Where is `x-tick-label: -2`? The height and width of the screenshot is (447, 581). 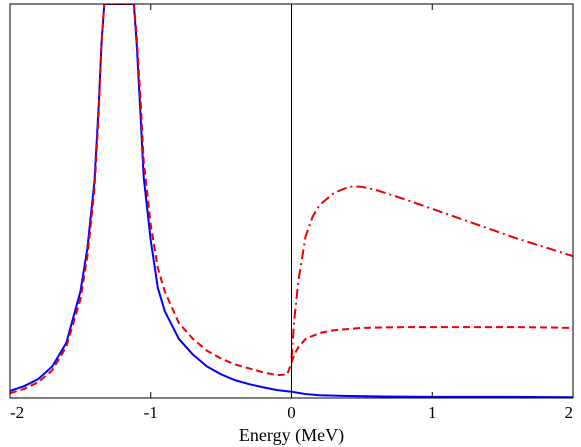 x-tick-label: -2 is located at coordinates (17, 412).